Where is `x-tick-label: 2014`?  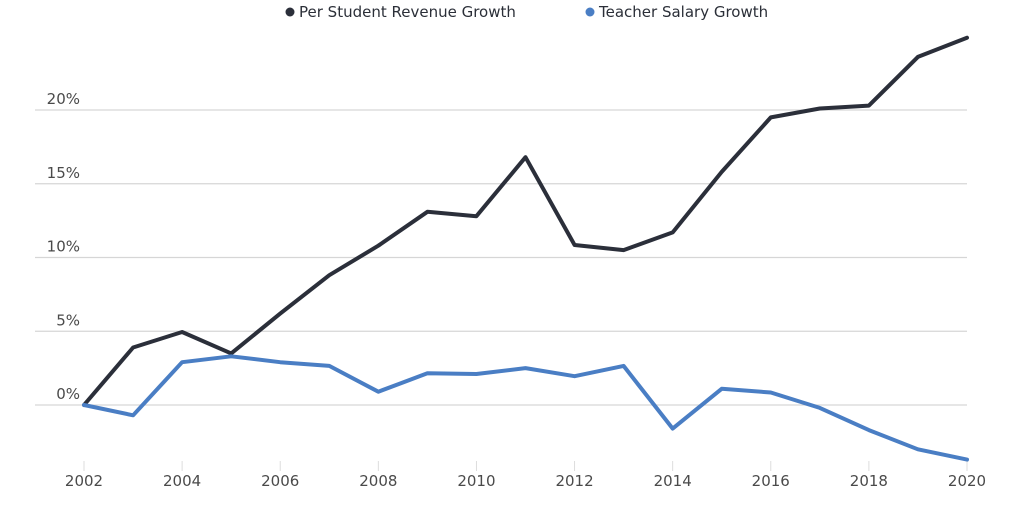
x-tick-label: 2014 is located at coordinates (673, 481).